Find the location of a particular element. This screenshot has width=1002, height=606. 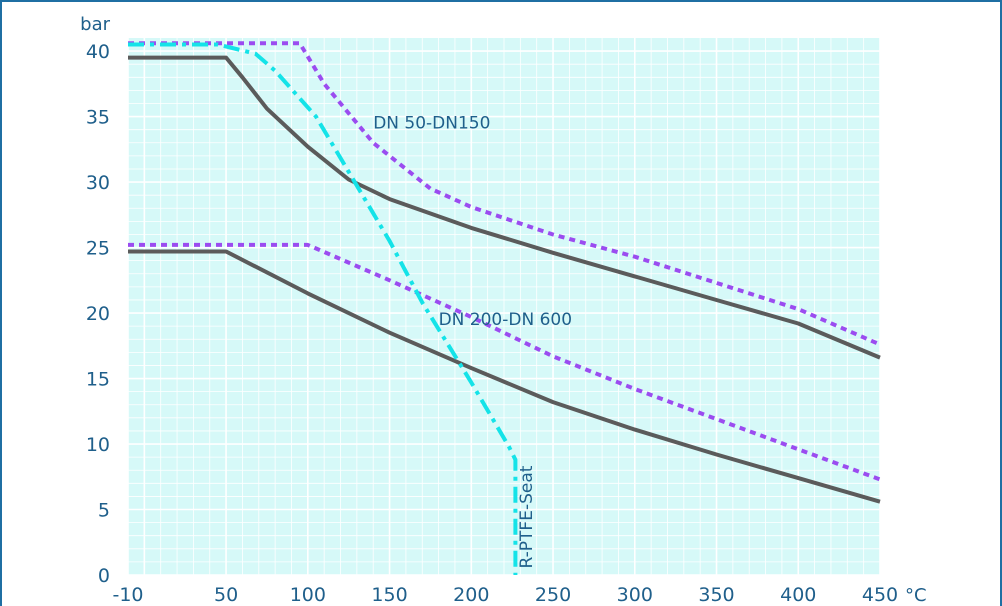

x-tick-label: 300 is located at coordinates (635, 595).